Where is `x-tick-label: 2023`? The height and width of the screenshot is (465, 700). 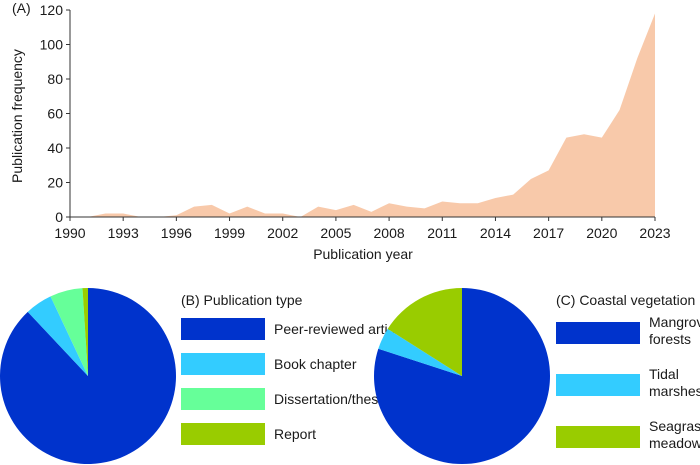
x-tick-label: 2023 is located at coordinates (654, 233).